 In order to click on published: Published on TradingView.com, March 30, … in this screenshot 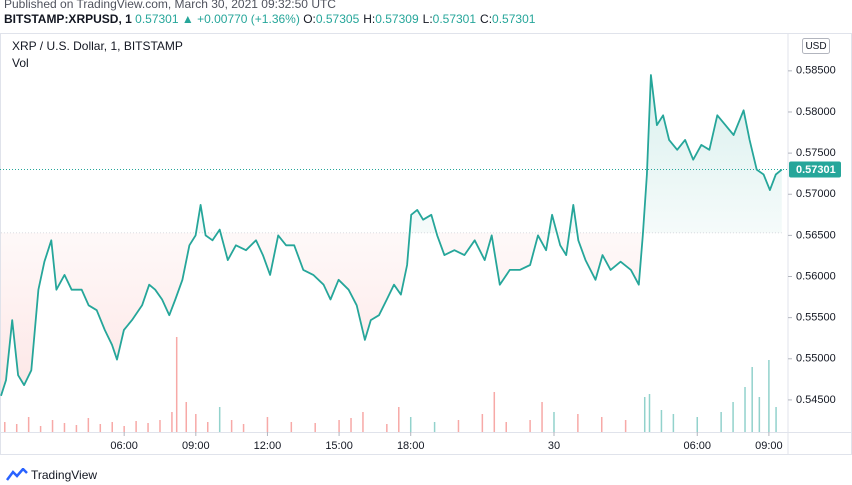, I will do `click(170, 5)`.